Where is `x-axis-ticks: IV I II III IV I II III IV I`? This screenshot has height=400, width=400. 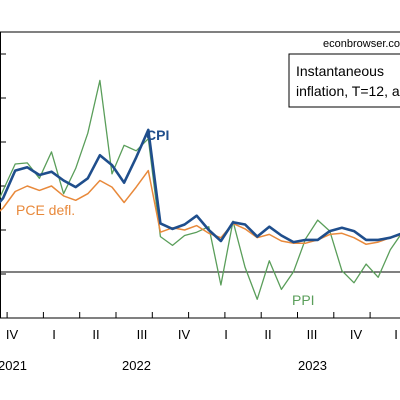
x-axis-ticks: IV I II III IV I II III IV I is located at coordinates (202, 327).